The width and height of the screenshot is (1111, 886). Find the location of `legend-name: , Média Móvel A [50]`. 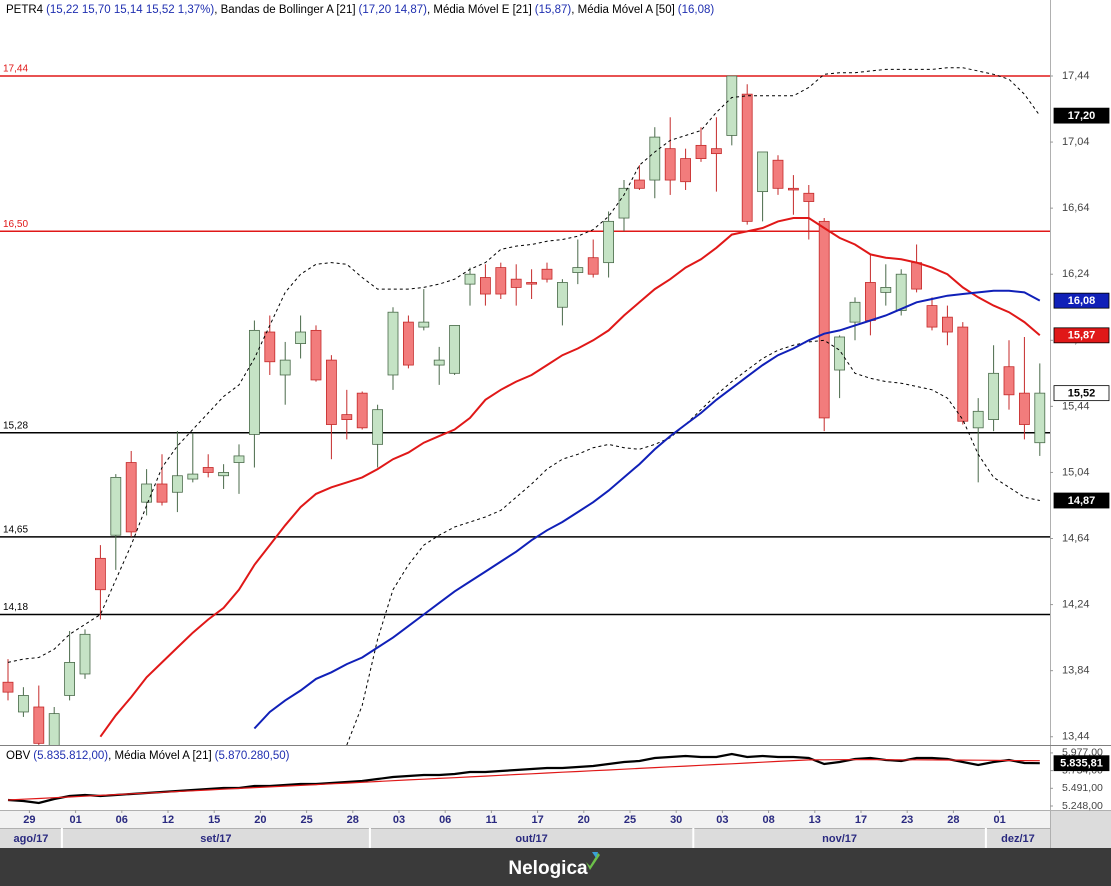

legend-name: , Média Móvel A [50] is located at coordinates (623, 10).